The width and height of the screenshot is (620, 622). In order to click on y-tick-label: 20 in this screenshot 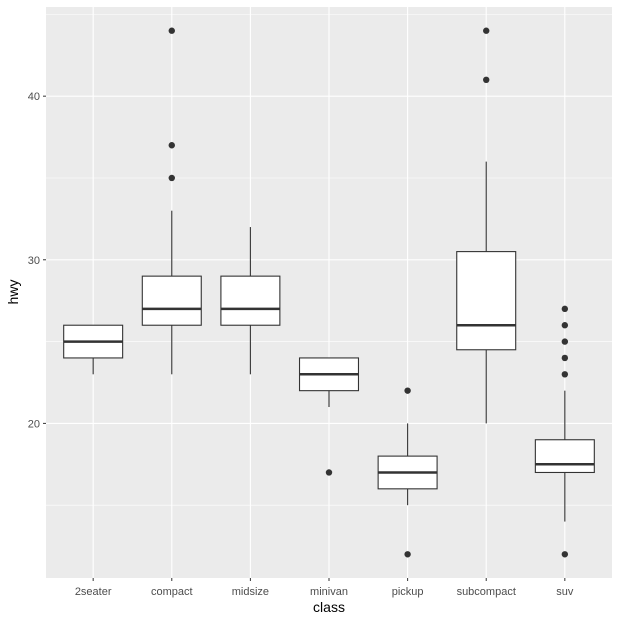, I will do `click(34, 424)`.